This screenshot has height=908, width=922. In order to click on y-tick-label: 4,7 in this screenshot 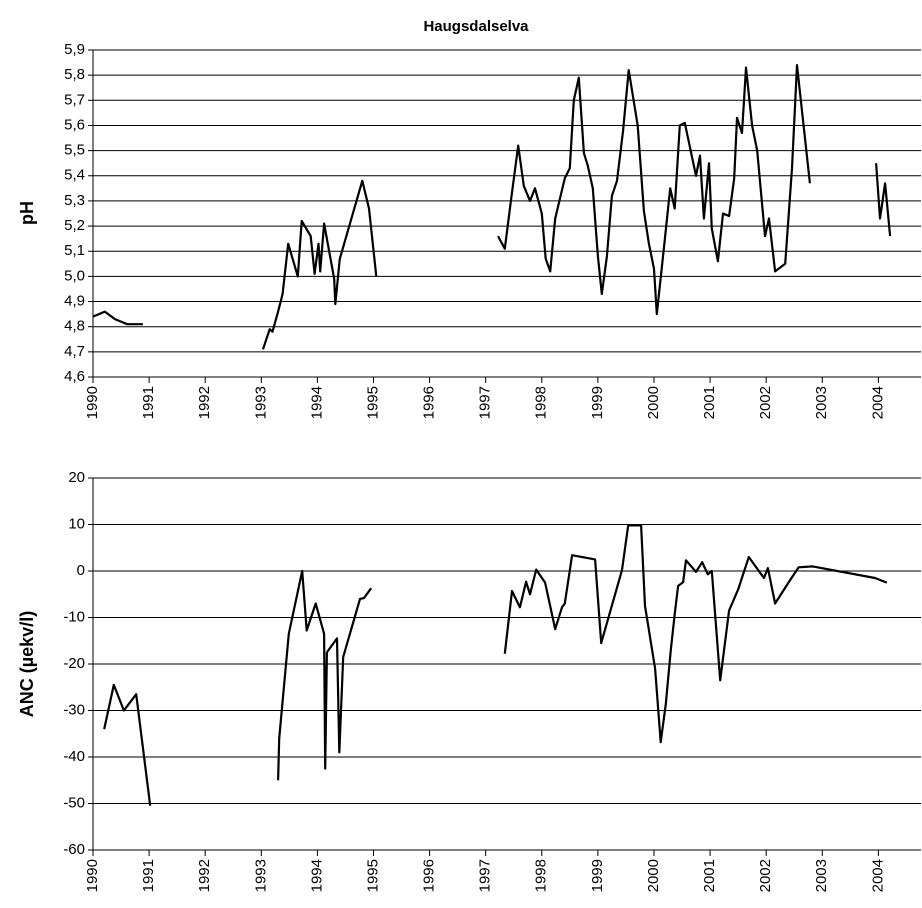, I will do `click(74, 351)`.